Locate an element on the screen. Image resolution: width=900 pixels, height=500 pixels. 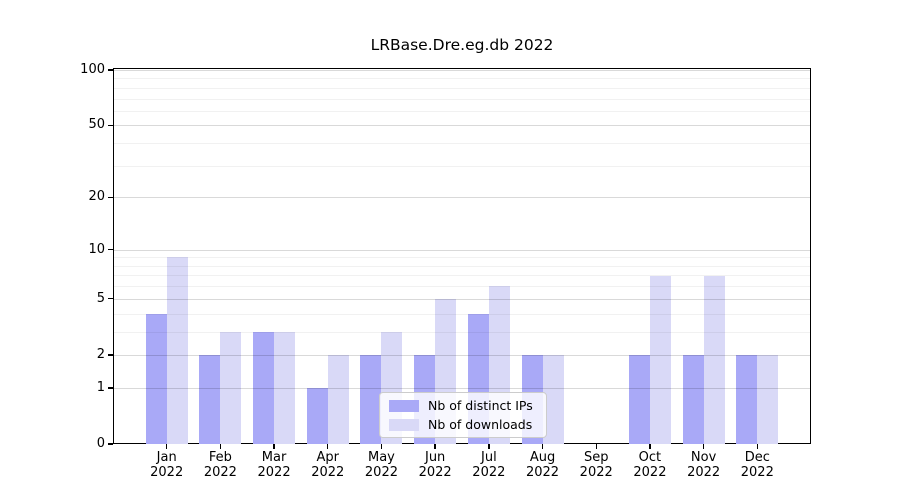
x-tick-label-aug: Aug 2022 is located at coordinates (542, 465).